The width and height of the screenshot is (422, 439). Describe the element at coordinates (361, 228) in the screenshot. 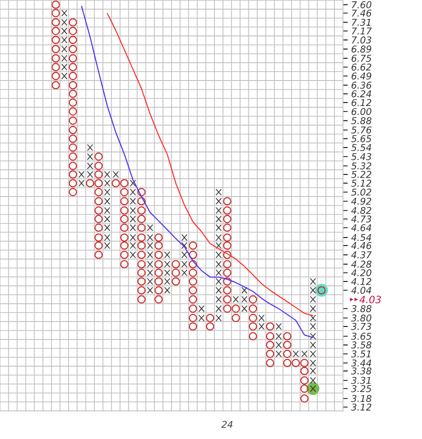

I see `y-tick-label: 4.64` at that location.